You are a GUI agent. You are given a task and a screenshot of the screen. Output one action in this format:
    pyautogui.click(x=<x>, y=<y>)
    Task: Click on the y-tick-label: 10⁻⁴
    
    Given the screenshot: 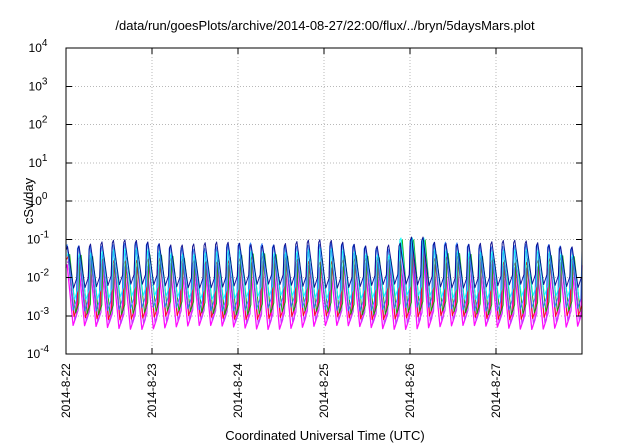 What is the action you would take?
    pyautogui.click(x=38, y=352)
    